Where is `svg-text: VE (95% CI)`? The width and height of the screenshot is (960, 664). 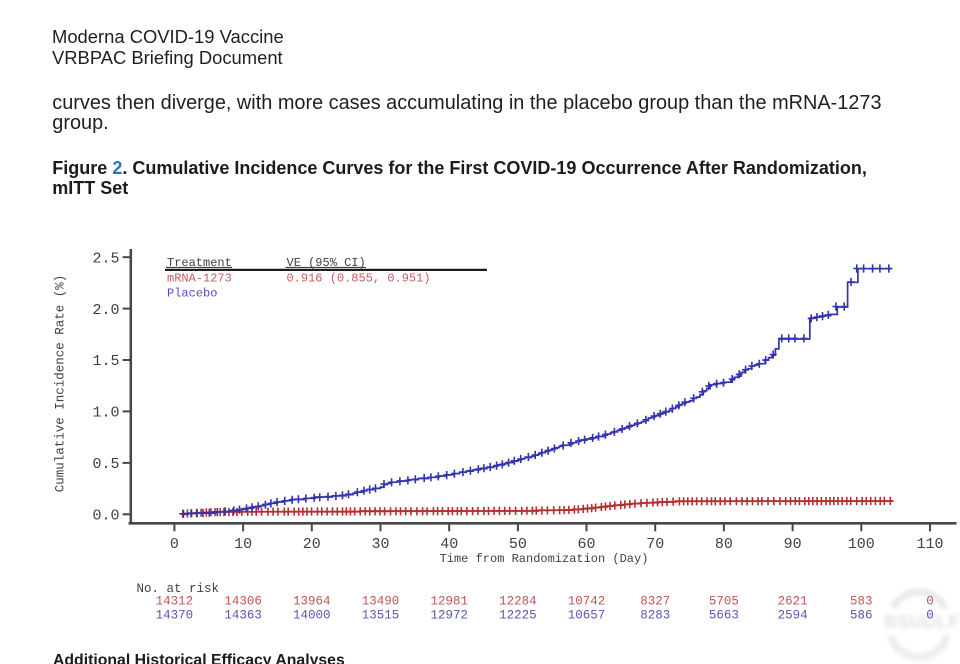
svg-text: VE (95% CI) is located at coordinates (326, 263).